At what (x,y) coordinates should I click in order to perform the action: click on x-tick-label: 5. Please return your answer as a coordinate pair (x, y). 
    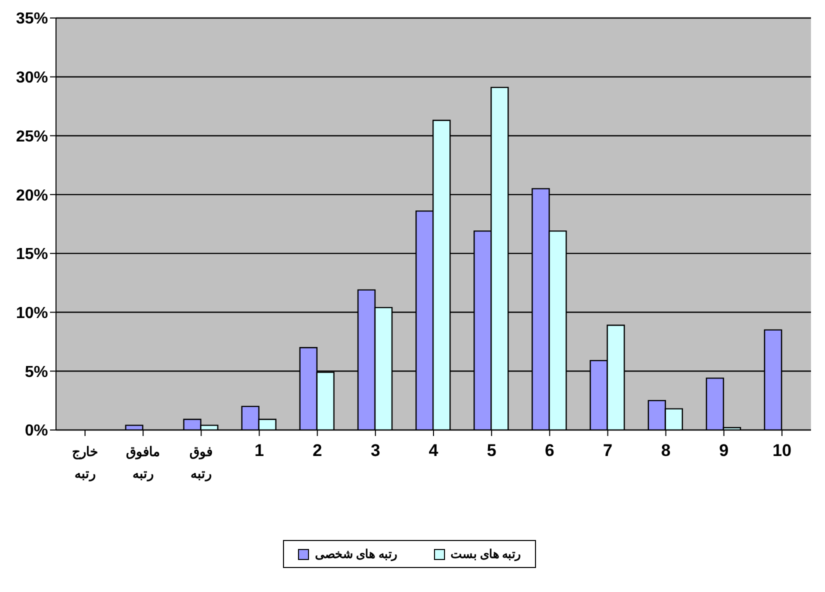
    Looking at the image, I should click on (491, 450).